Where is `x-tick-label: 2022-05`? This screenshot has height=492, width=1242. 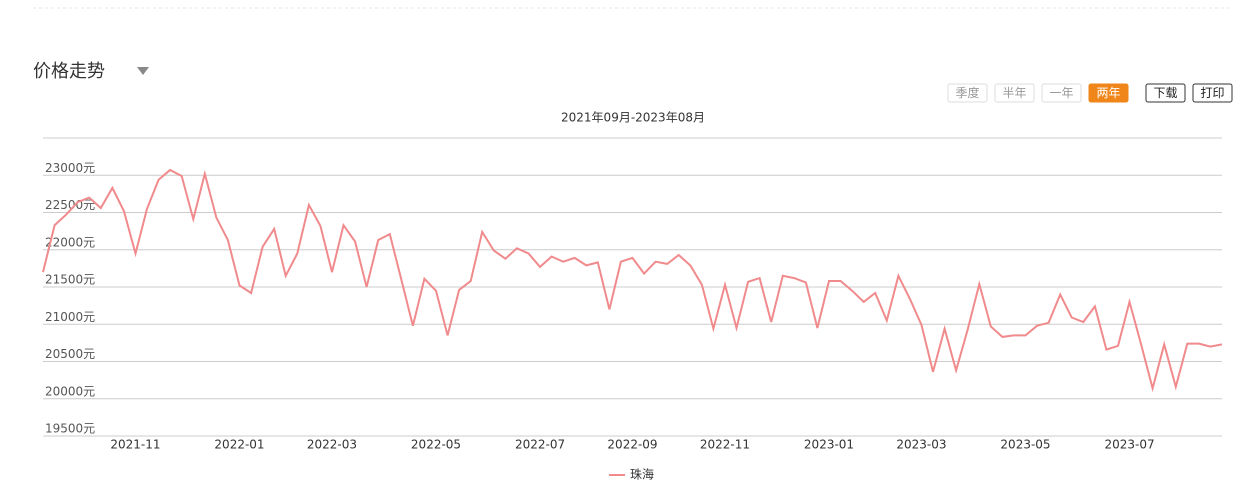
x-tick-label: 2022-05 is located at coordinates (436, 445).